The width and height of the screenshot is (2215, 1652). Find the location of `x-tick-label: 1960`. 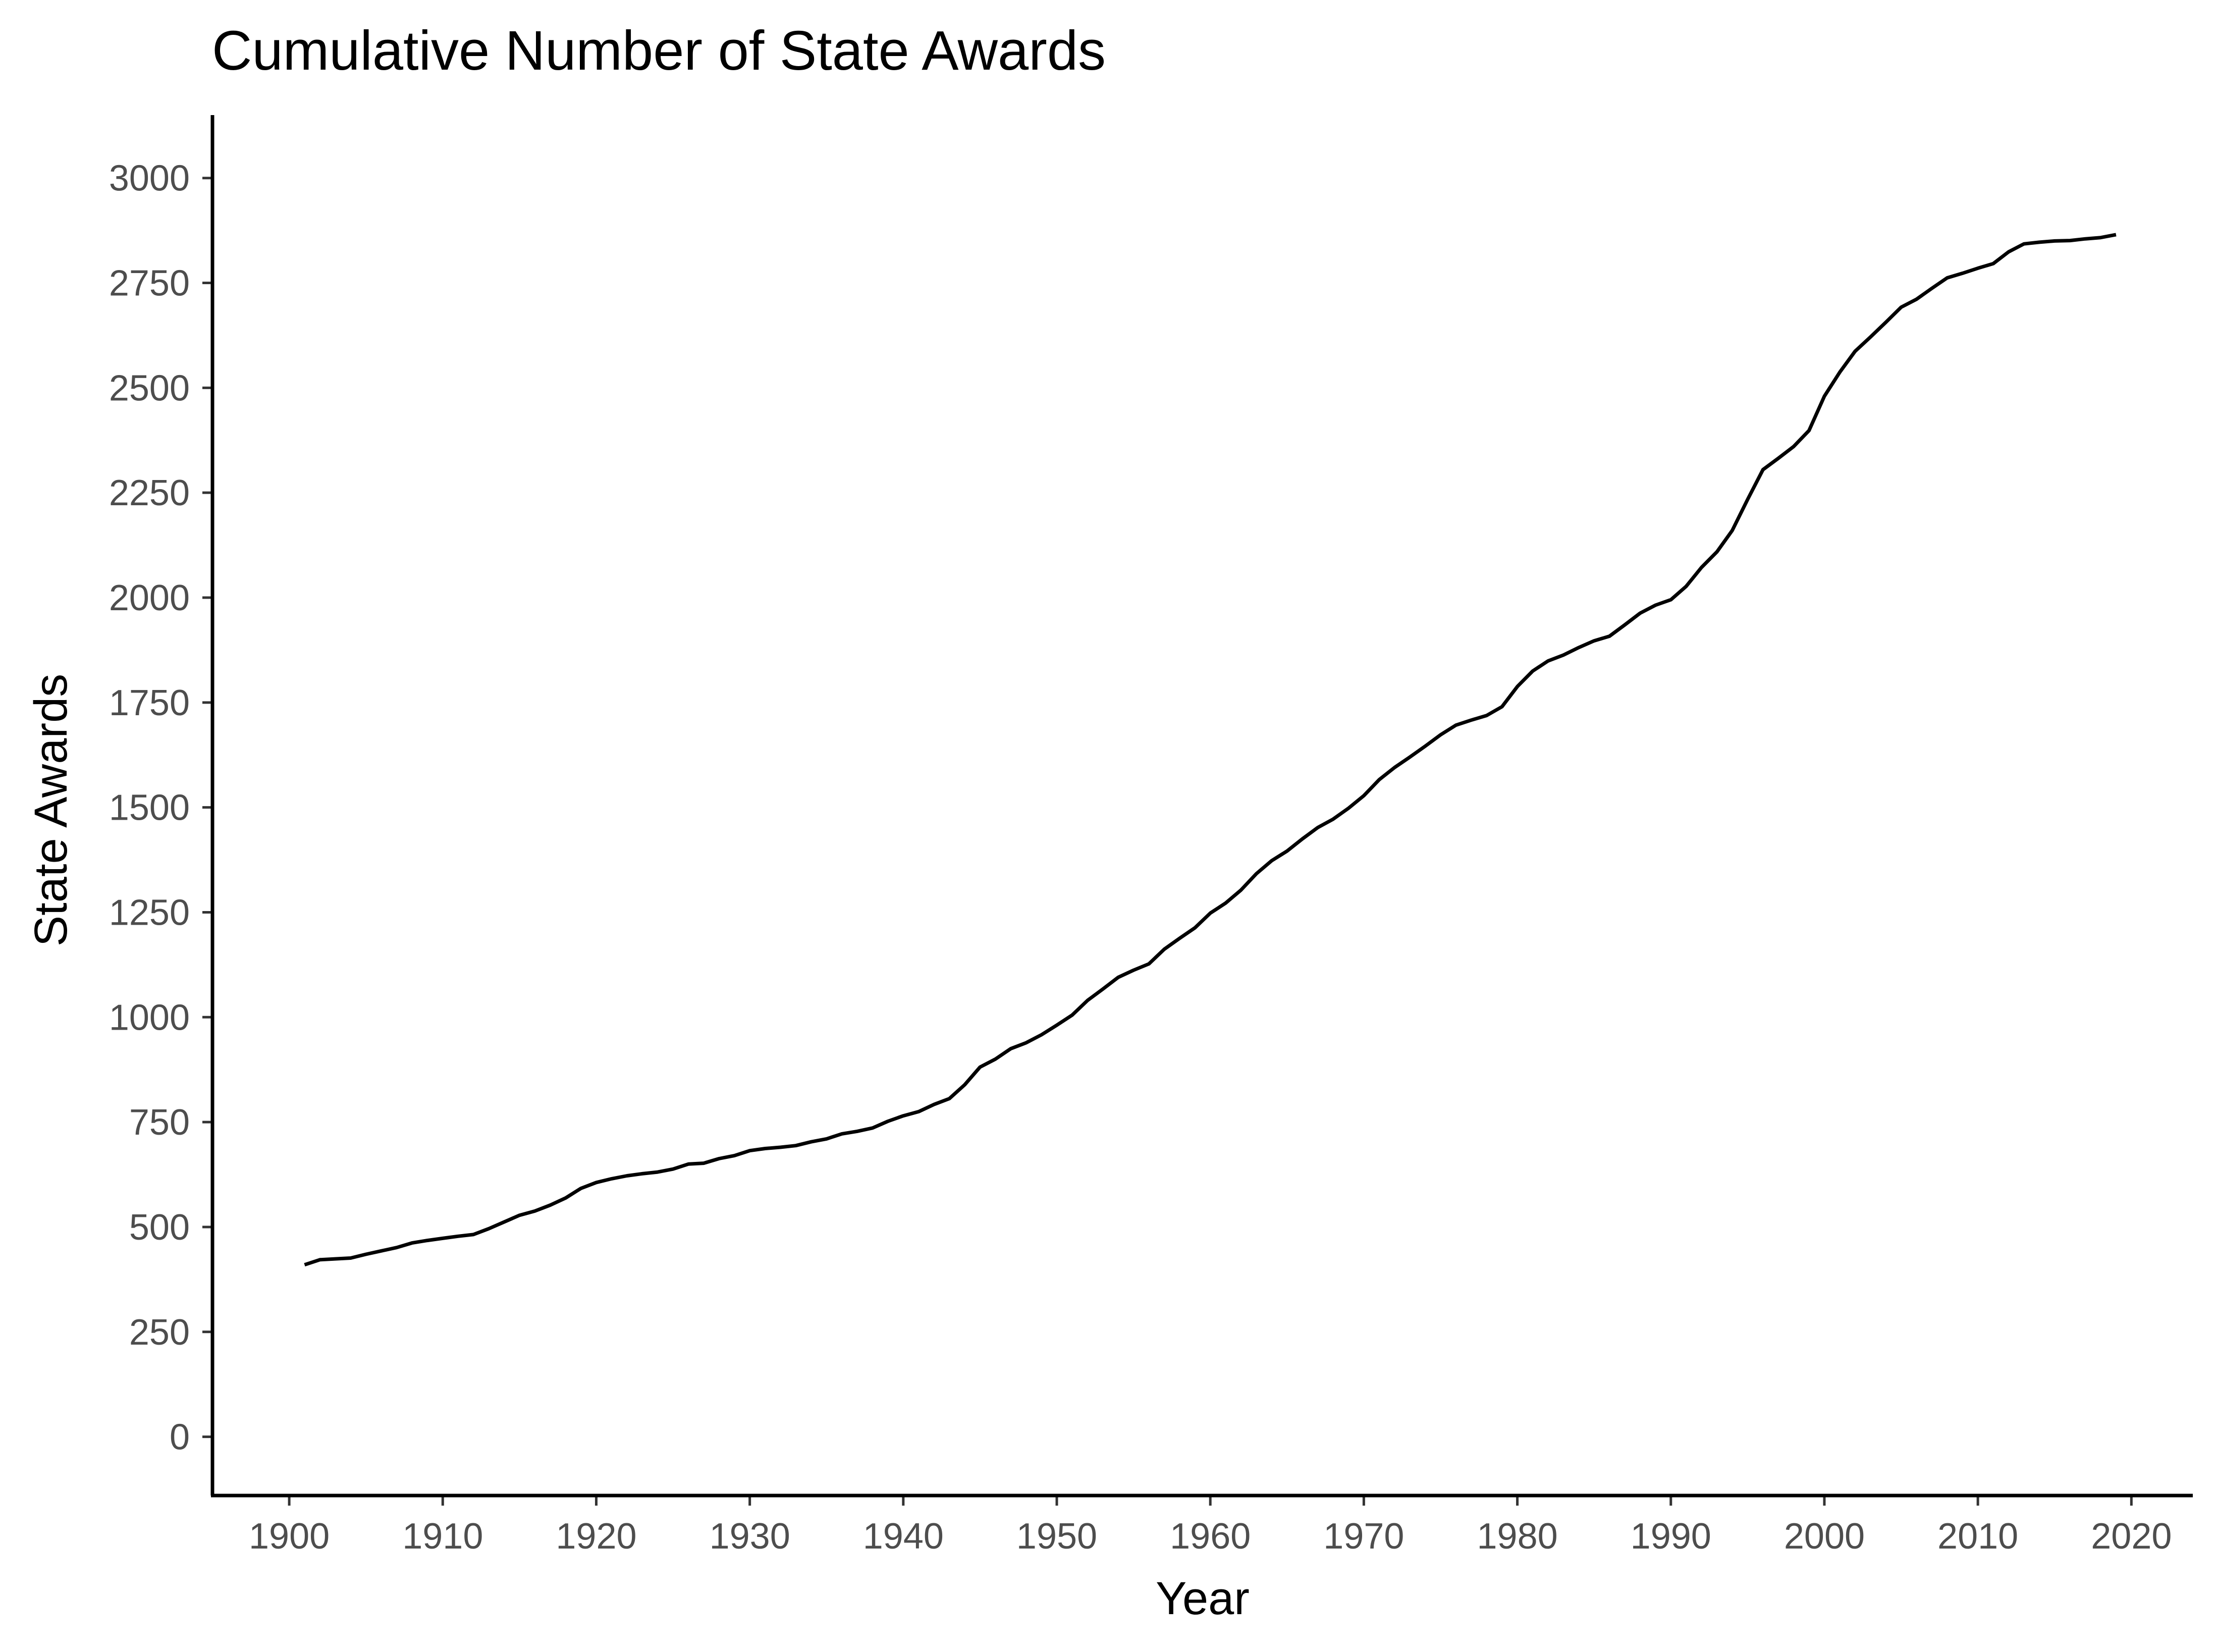

x-tick-label: 1960 is located at coordinates (1210, 1537).